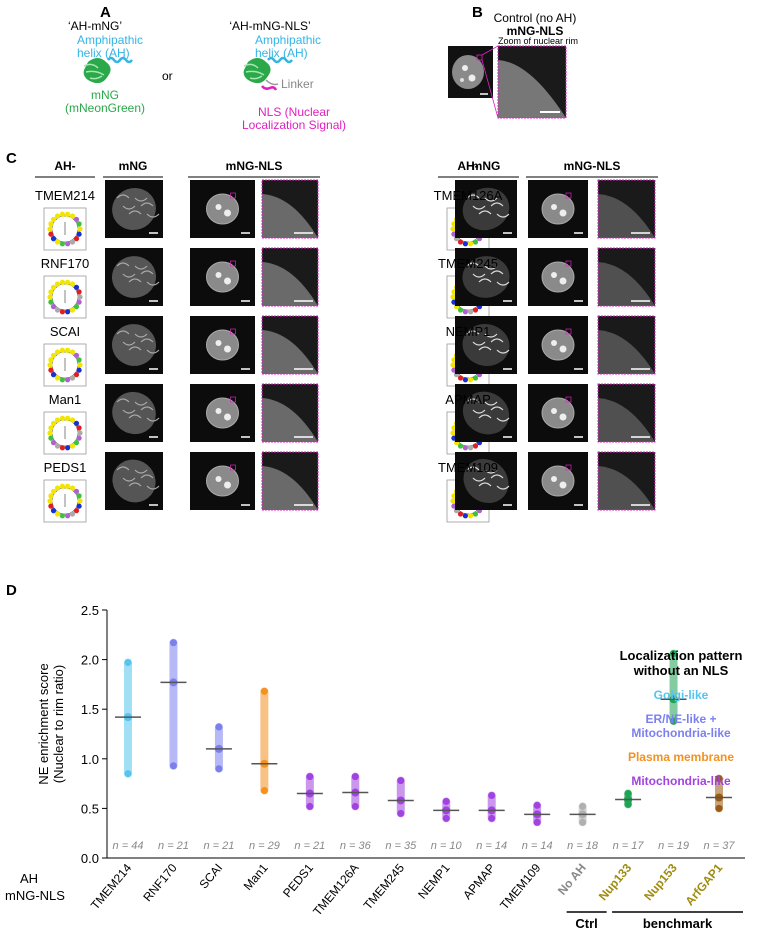 The width and height of the screenshot is (764, 933). Describe the element at coordinates (681, 726) in the screenshot. I see `legend-entry: ER/NE-like + Mitochondria-like` at that location.